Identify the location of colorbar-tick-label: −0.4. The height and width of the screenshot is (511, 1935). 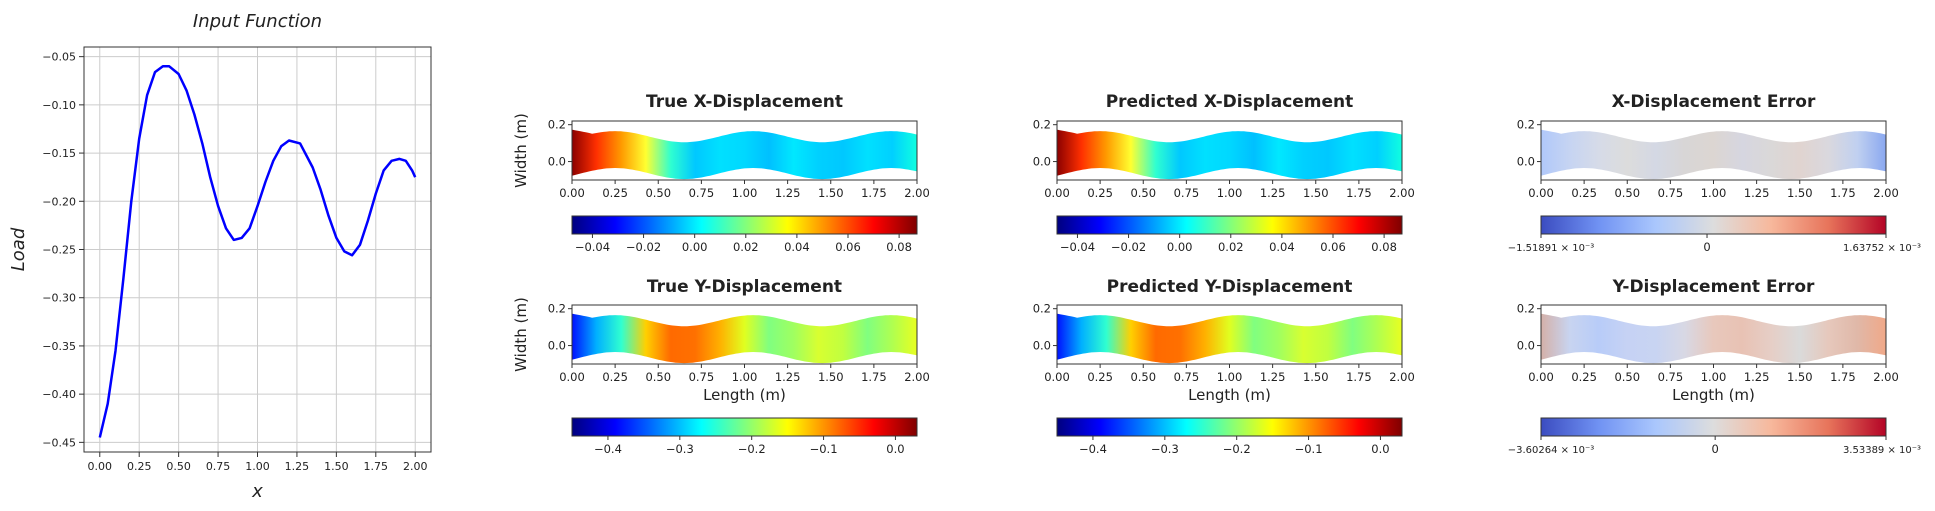
(608, 449).